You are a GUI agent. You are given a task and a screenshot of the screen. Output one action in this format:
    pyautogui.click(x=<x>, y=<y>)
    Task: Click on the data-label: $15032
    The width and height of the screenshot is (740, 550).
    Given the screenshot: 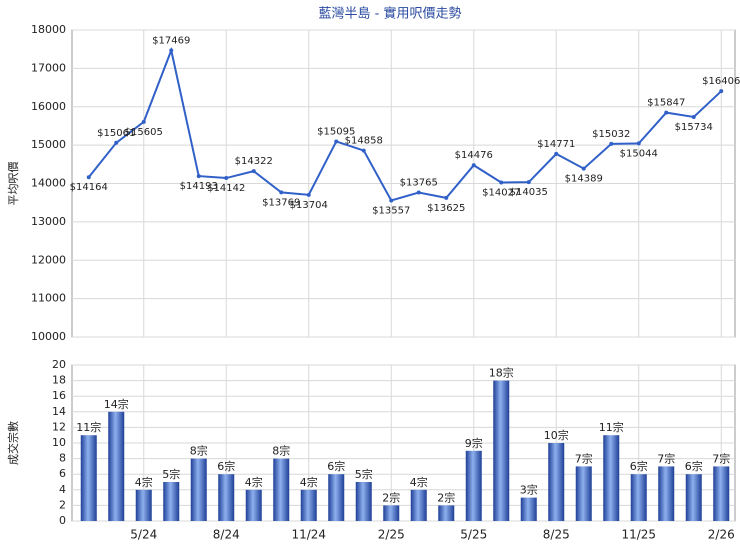 What is the action you would take?
    pyautogui.click(x=611, y=134)
    